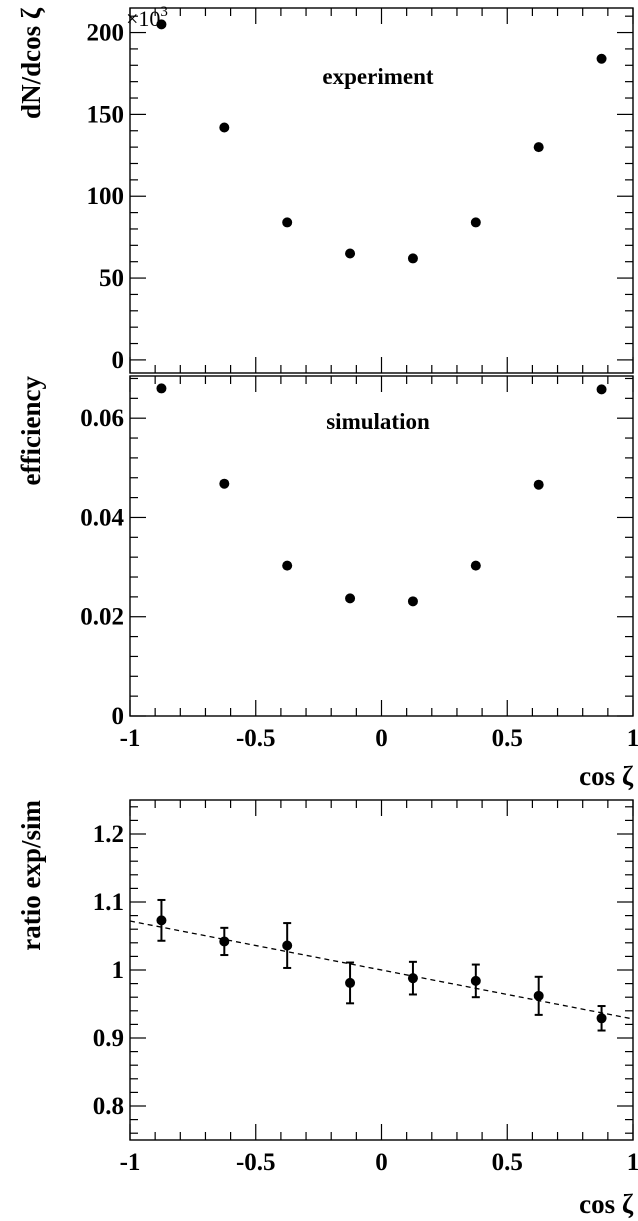  I want to click on y-tick-label: 0.02, so click(102, 617).